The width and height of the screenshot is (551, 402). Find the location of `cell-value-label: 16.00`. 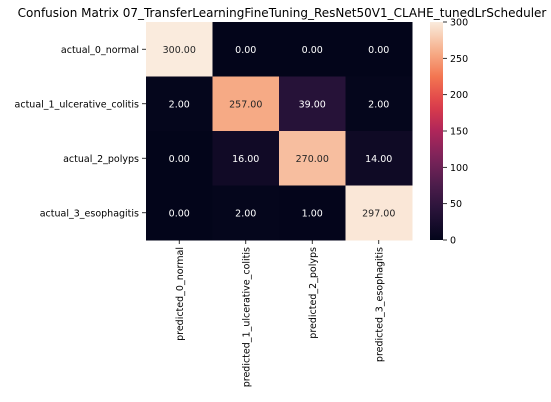

cell-value-label: 16.00 is located at coordinates (245, 159).